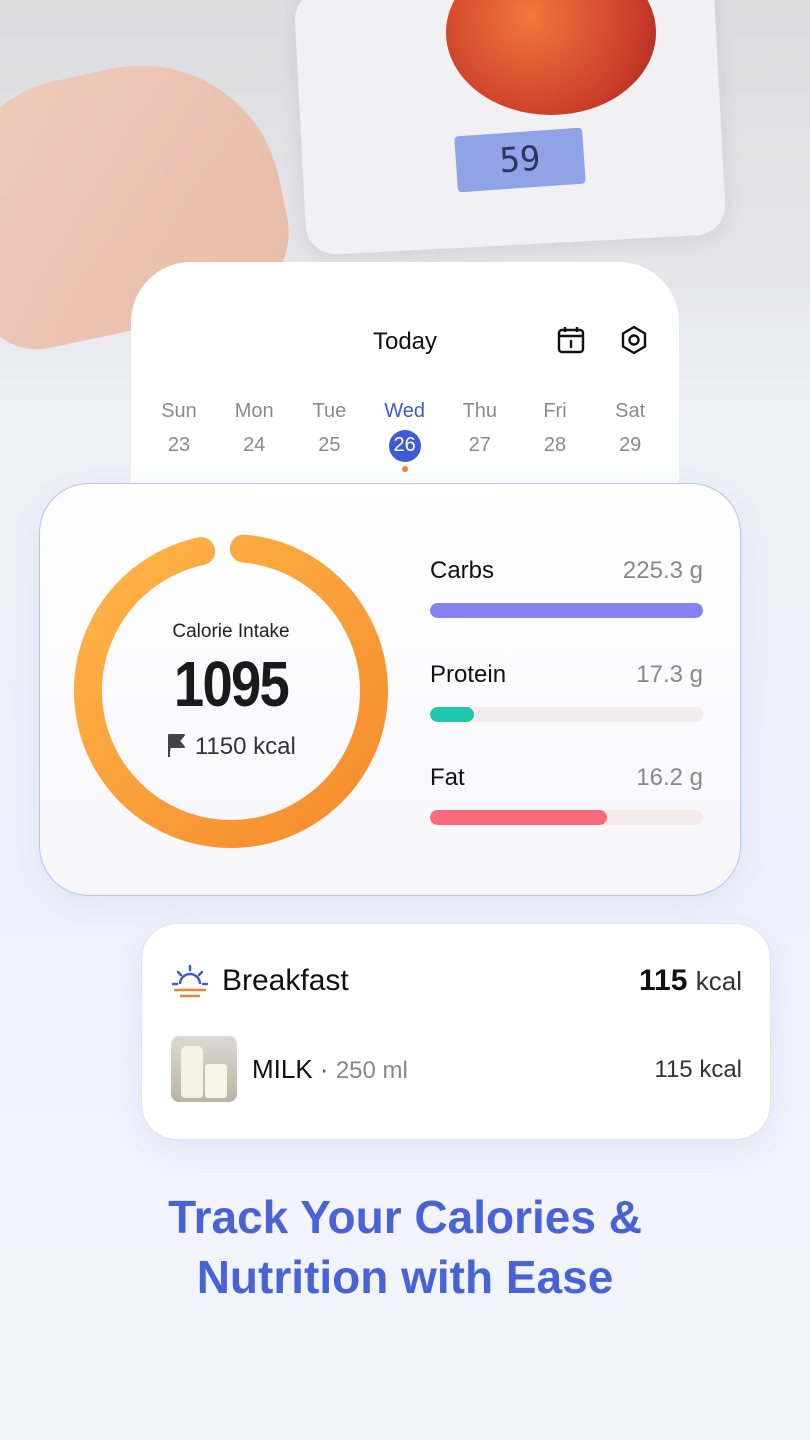  I want to click on meal-total-value: 115, so click(663, 980).